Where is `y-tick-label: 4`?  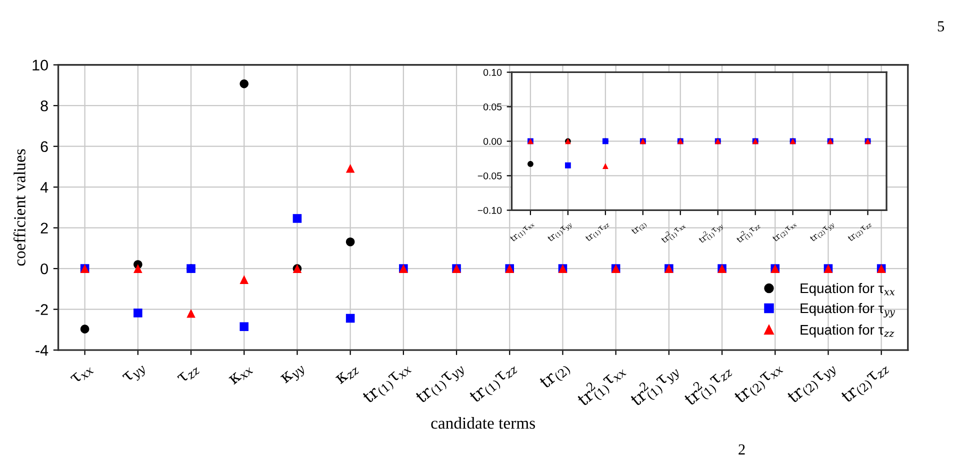 y-tick-label: 4 is located at coordinates (44, 187).